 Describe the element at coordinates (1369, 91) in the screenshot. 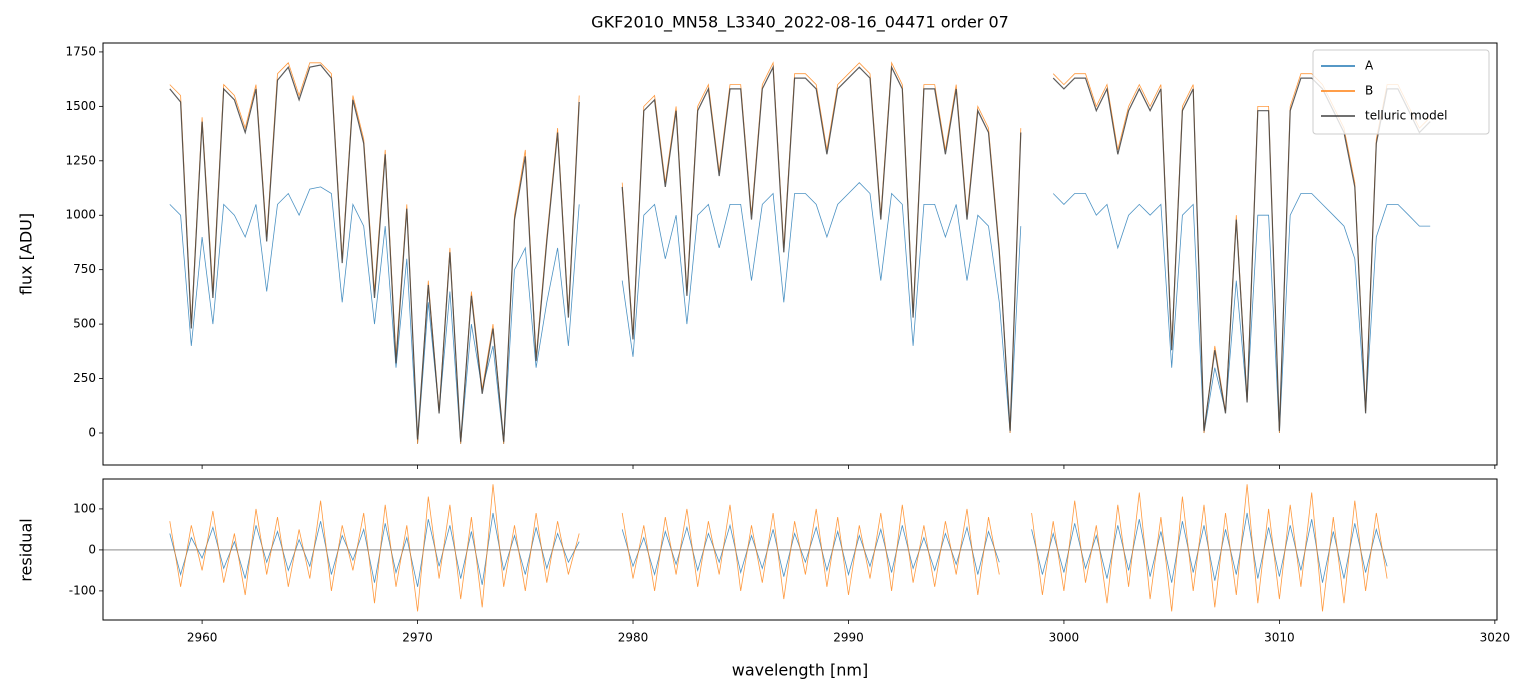

I see `legend-label: B` at that location.